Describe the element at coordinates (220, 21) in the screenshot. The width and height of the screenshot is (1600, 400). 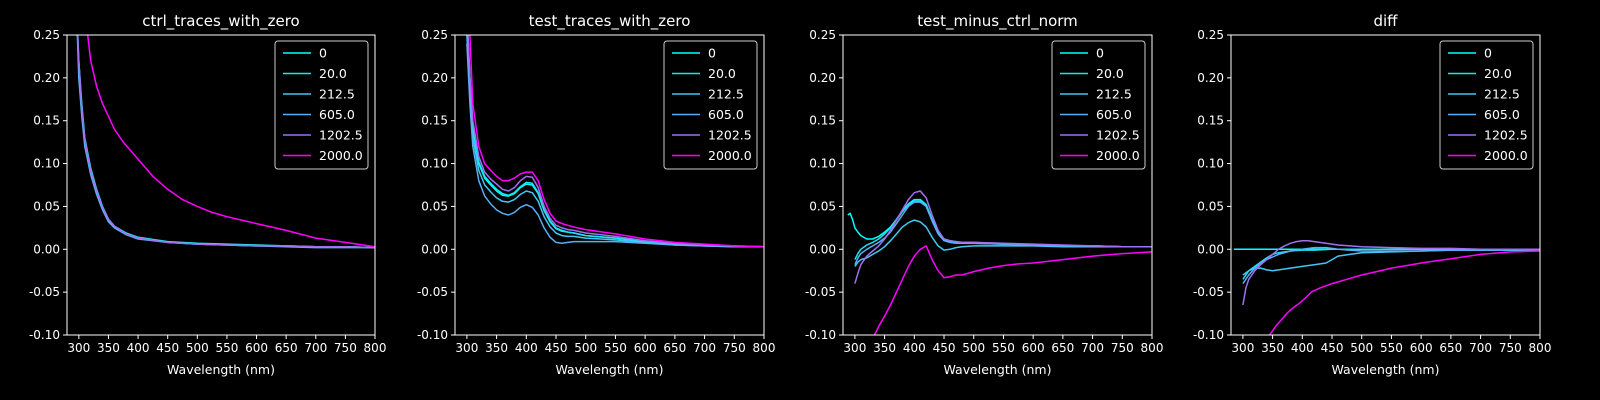
I see `chart-title: ctrl_traces_with_zero` at that location.